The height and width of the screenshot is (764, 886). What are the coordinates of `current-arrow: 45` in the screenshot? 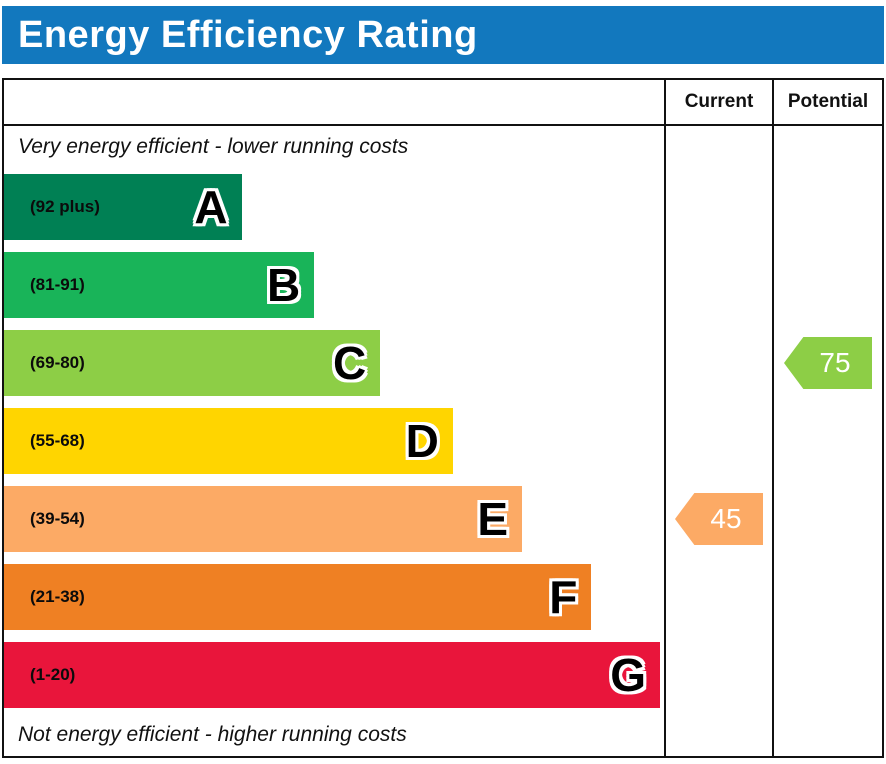 It's located at (719, 519).